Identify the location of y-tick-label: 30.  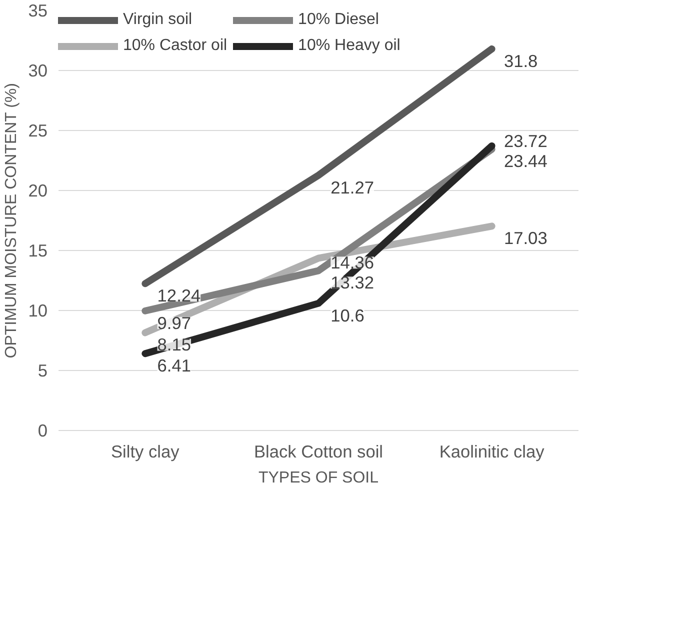
(38, 70).